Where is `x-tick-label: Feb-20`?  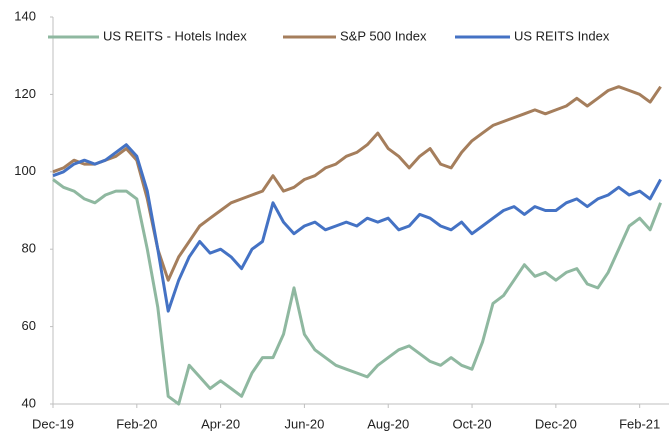 x-tick-label: Feb-20 is located at coordinates (136, 423).